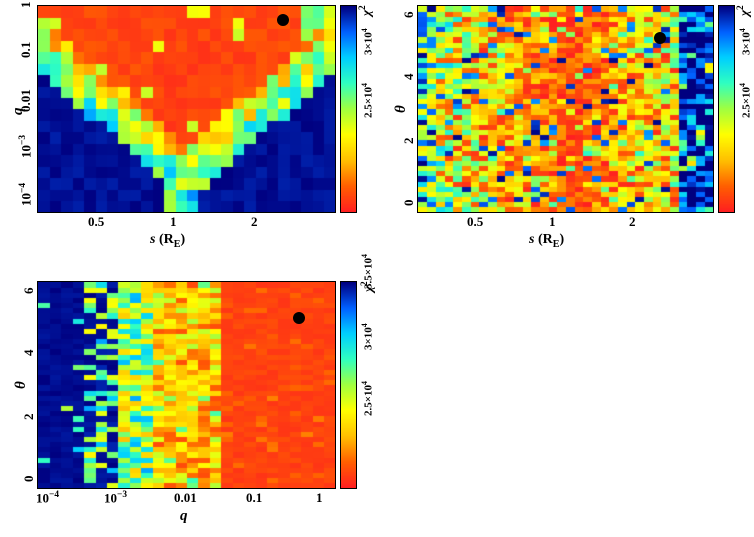 This screenshot has height=537, width=754. Describe the element at coordinates (660, 38) in the screenshot. I see `panel-stheta-best-fit-marker` at that location.